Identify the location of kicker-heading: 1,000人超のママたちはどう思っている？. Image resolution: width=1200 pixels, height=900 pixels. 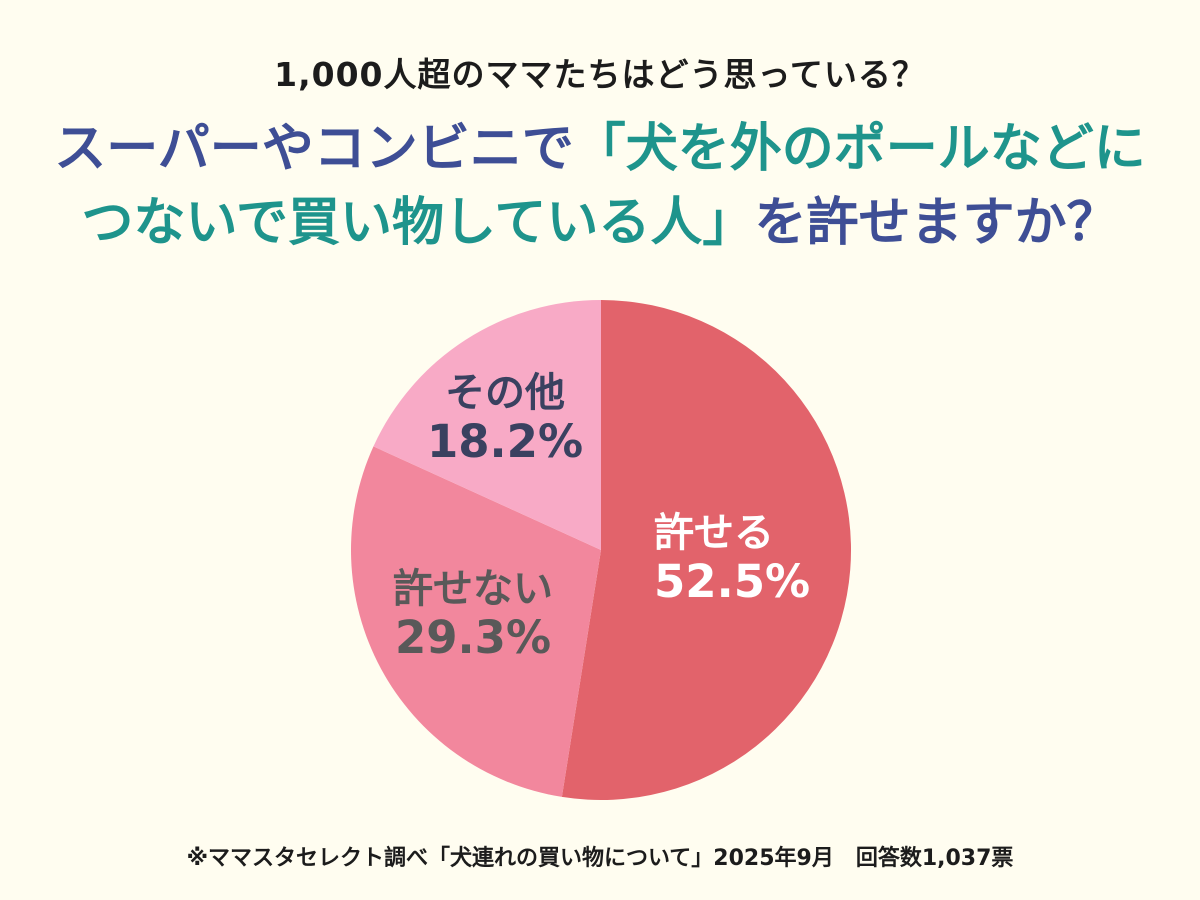
(600, 74).